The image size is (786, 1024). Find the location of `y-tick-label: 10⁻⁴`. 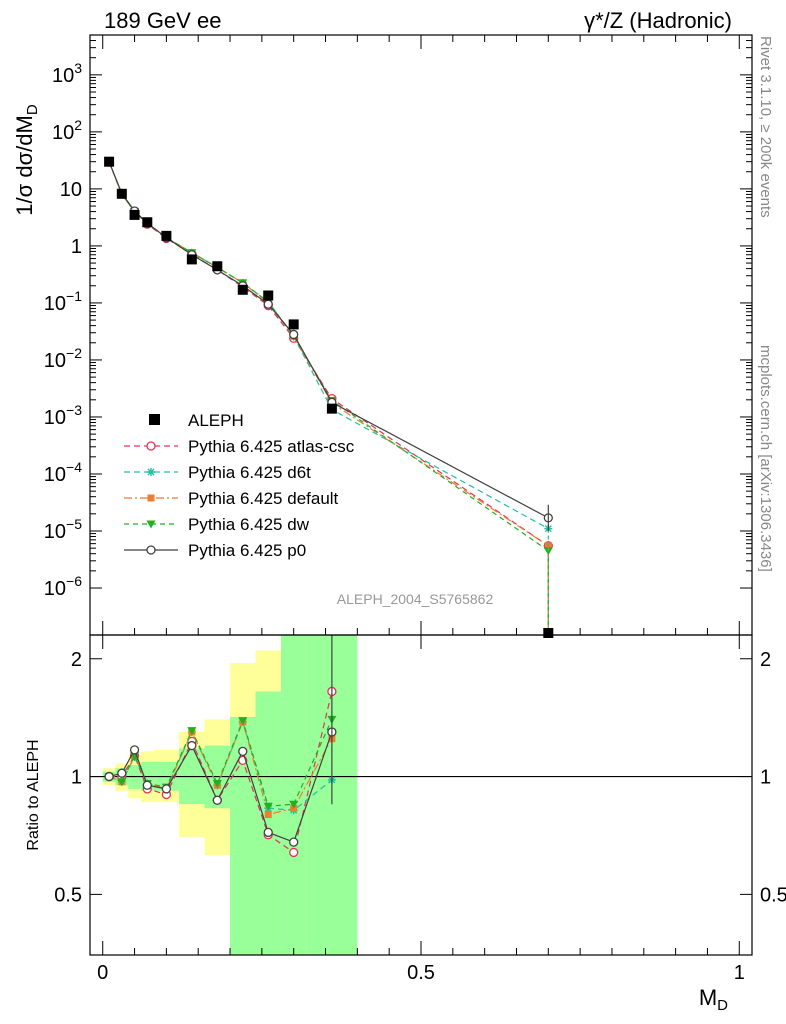

y-tick-label: 10⁻⁴ is located at coordinates (63, 472).